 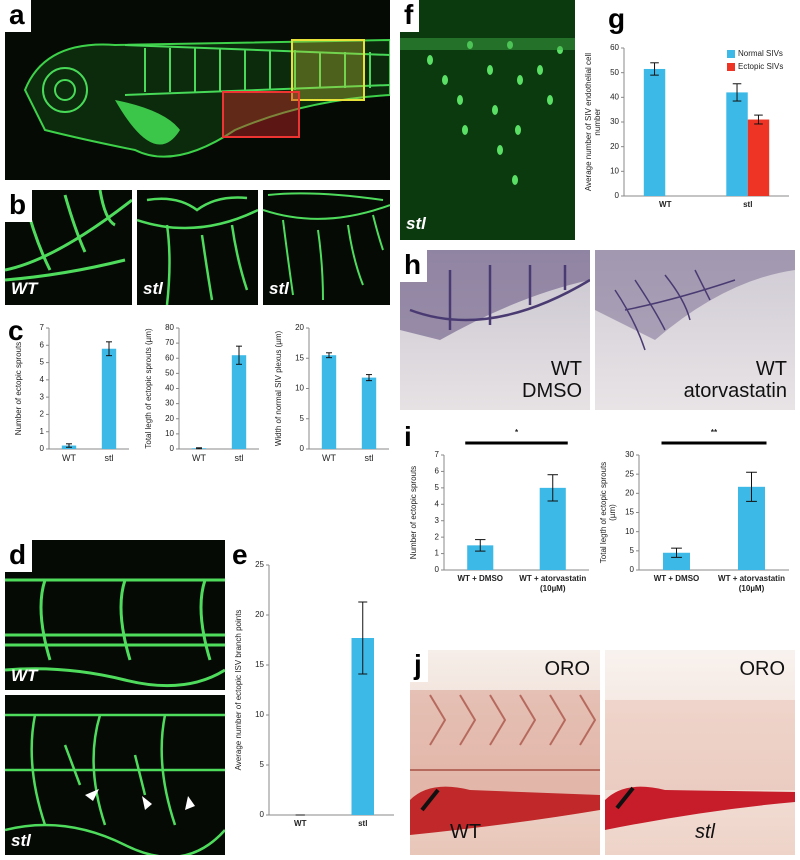 I want to click on panel-letter: f, so click(x=410, y=16).